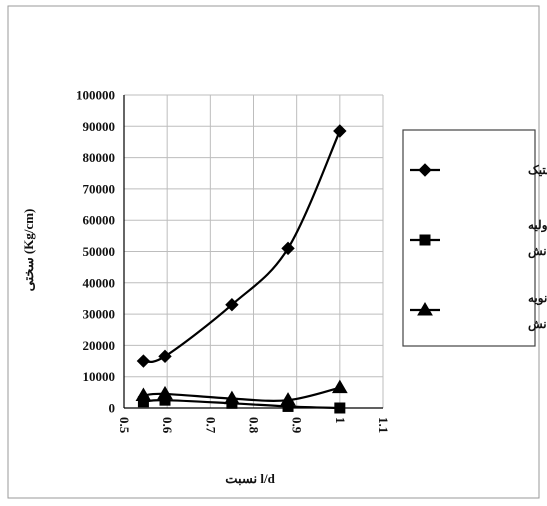 The width and height of the screenshot is (547, 506). I want to click on y-tick-label: 90000, so click(99, 126).